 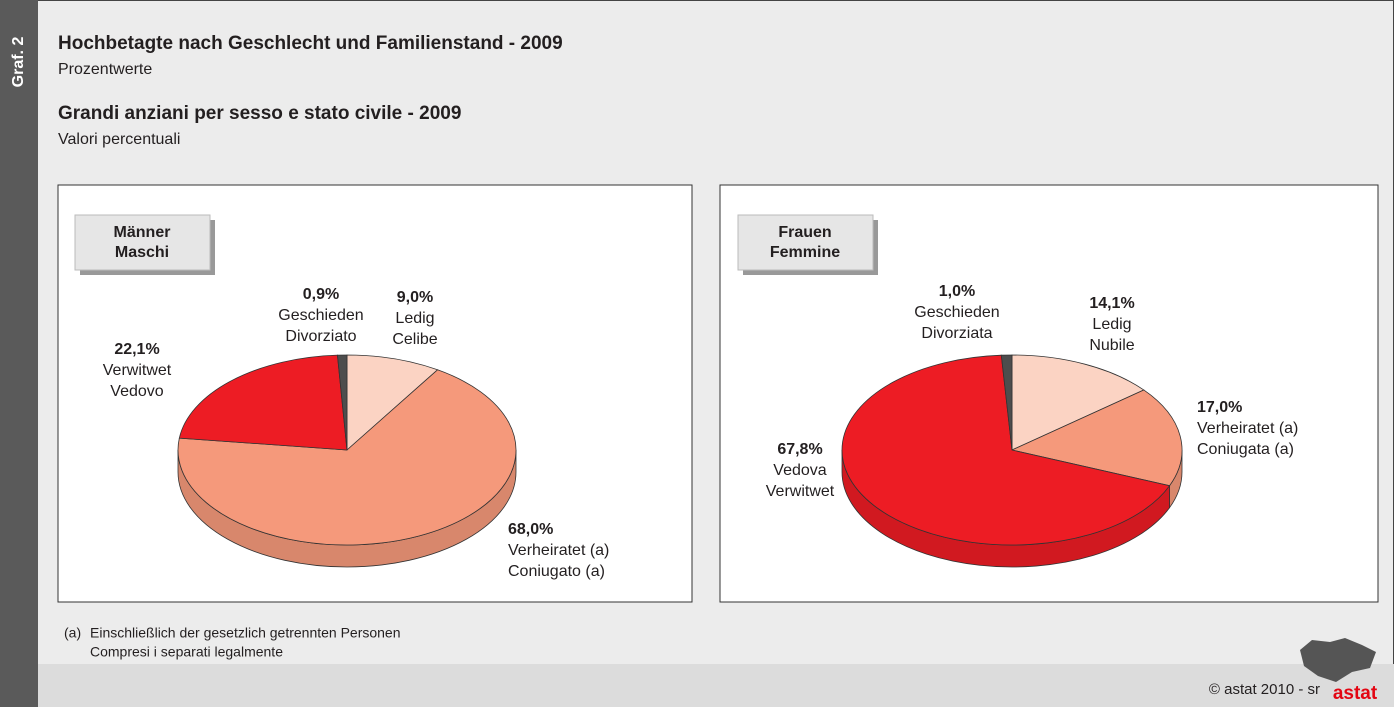 What do you see at coordinates (415, 297) in the screenshot?
I see `value-label: 9,0%` at bounding box center [415, 297].